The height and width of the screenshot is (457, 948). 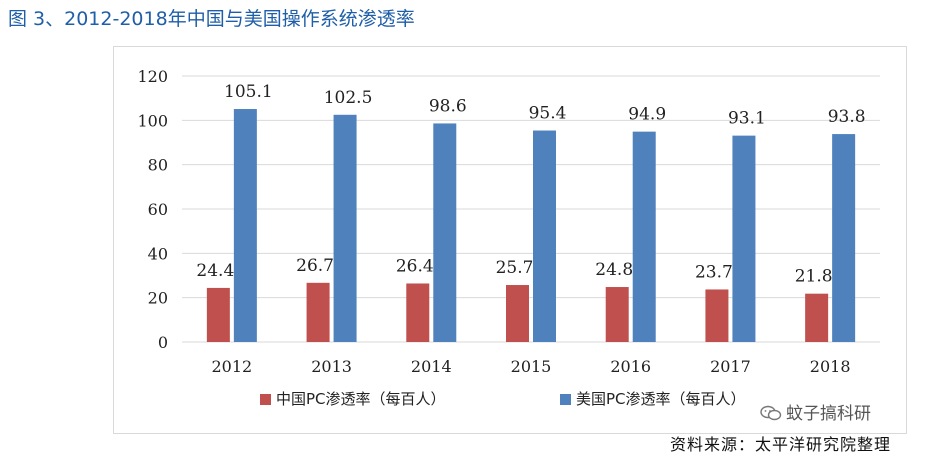 What do you see at coordinates (614, 270) in the screenshot?
I see `data-label: 24.8` at bounding box center [614, 270].